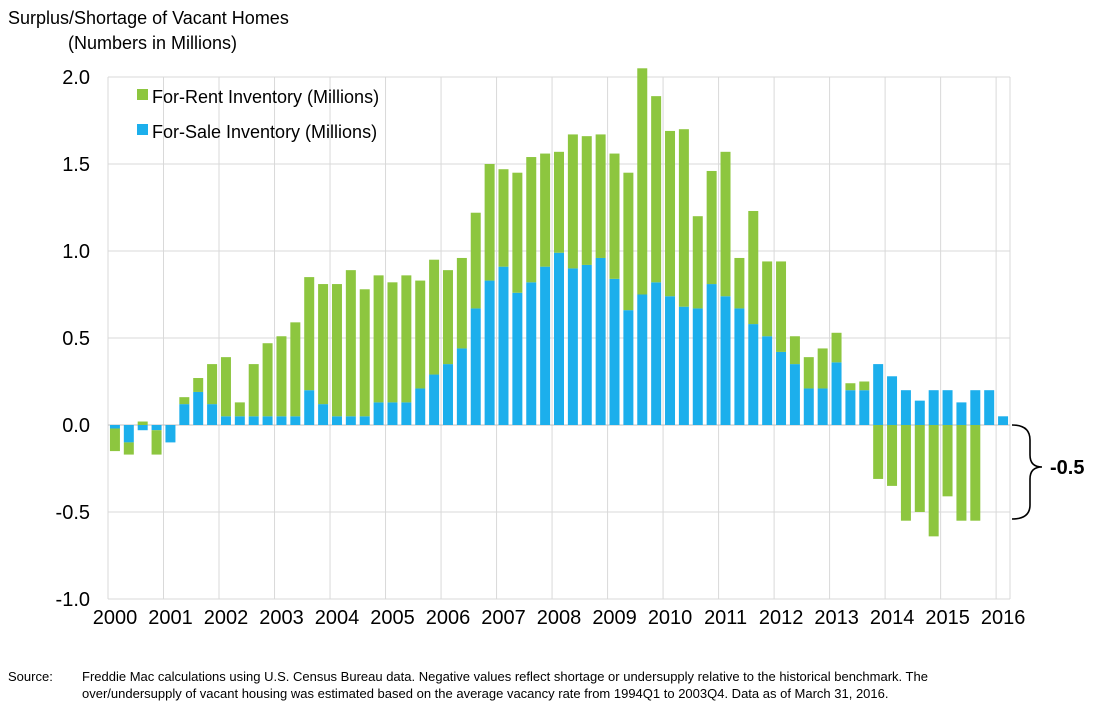 This screenshot has width=1108, height=714. I want to click on x-tick-label: 2005, so click(392, 618).